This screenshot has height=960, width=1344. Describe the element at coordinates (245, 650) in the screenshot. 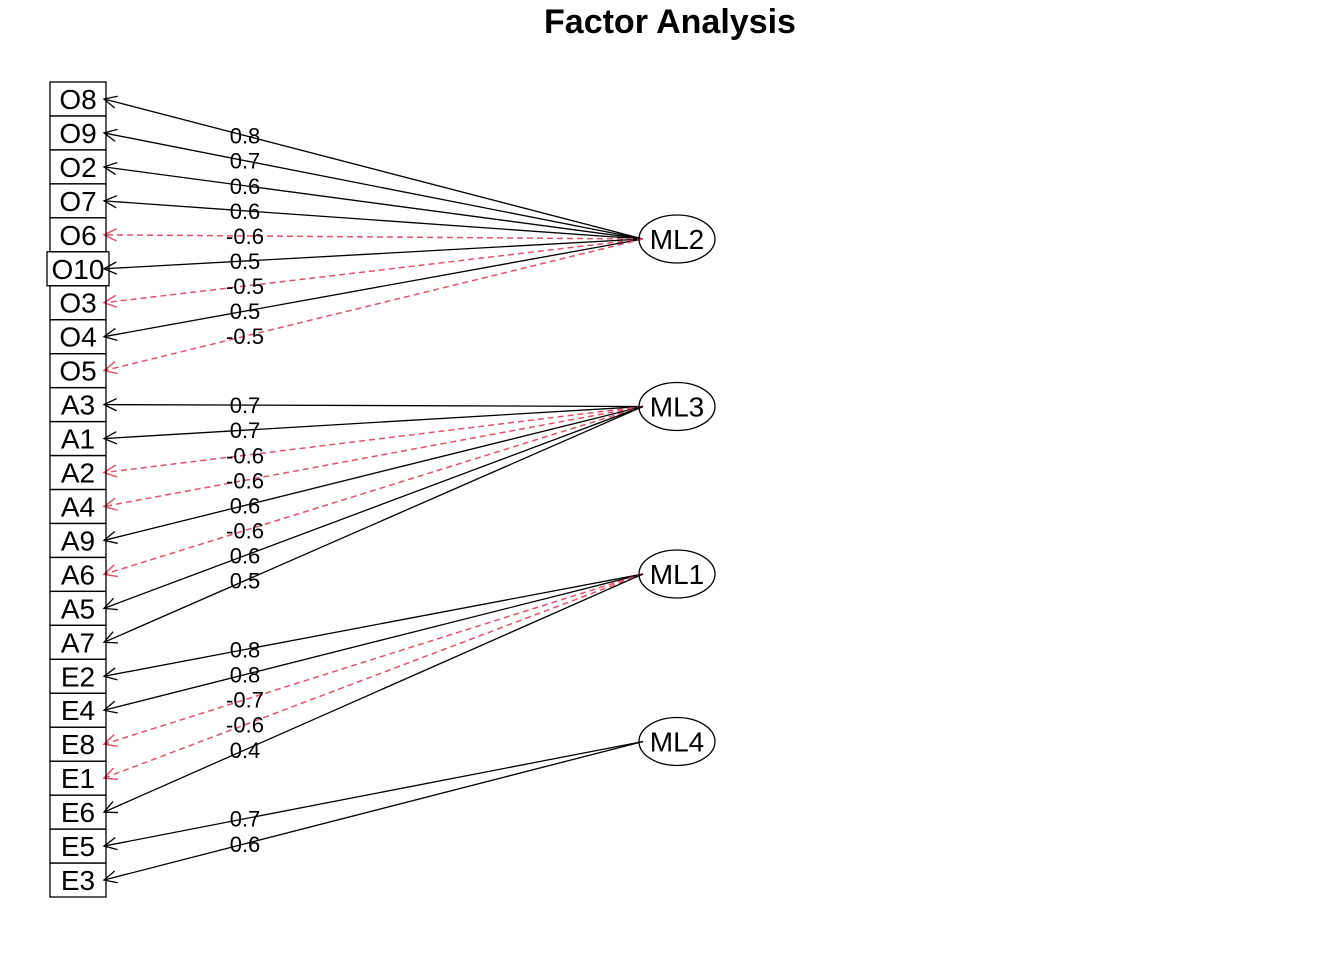

I see `loading-label-e2: 0.8` at that location.